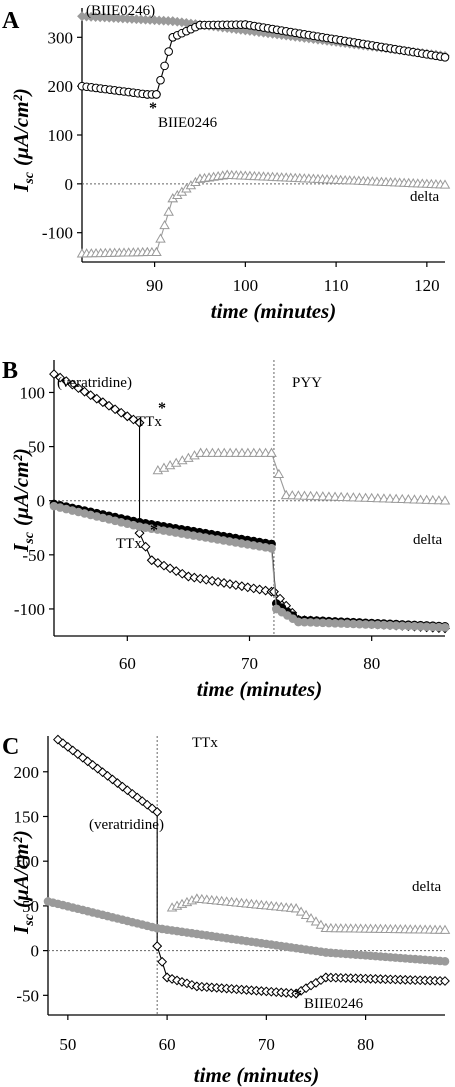 This screenshot has width=455, height=1087. What do you see at coordinates (188, 123) in the screenshot?
I see `annotation-drug: BIIE0246` at bounding box center [188, 123].